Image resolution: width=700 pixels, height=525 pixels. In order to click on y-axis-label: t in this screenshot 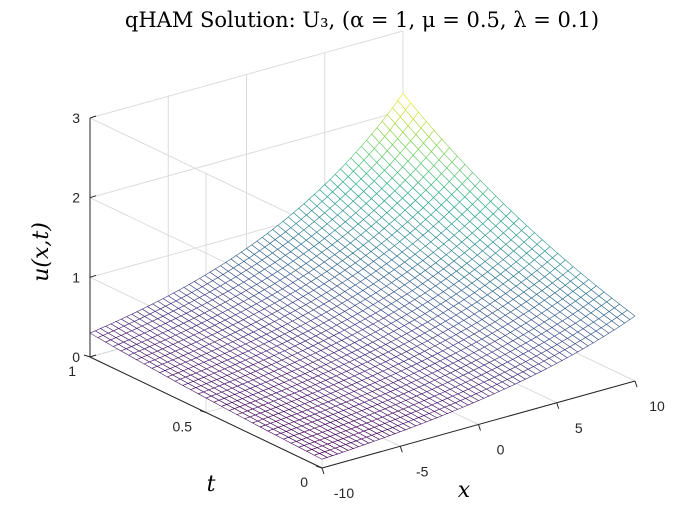, I will do `click(211, 484)`.